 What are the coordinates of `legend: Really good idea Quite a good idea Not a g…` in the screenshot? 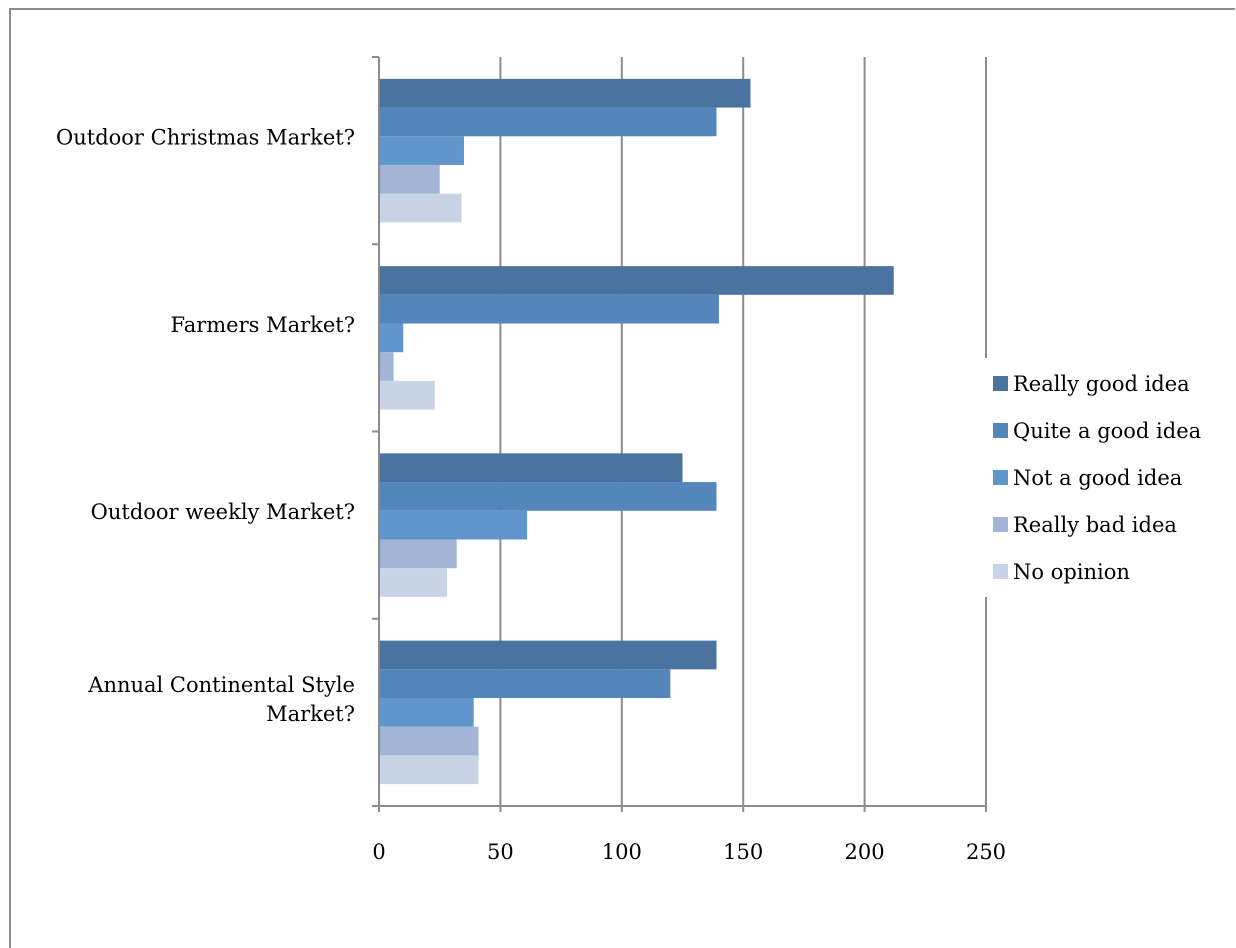 It's located at (1097, 478).